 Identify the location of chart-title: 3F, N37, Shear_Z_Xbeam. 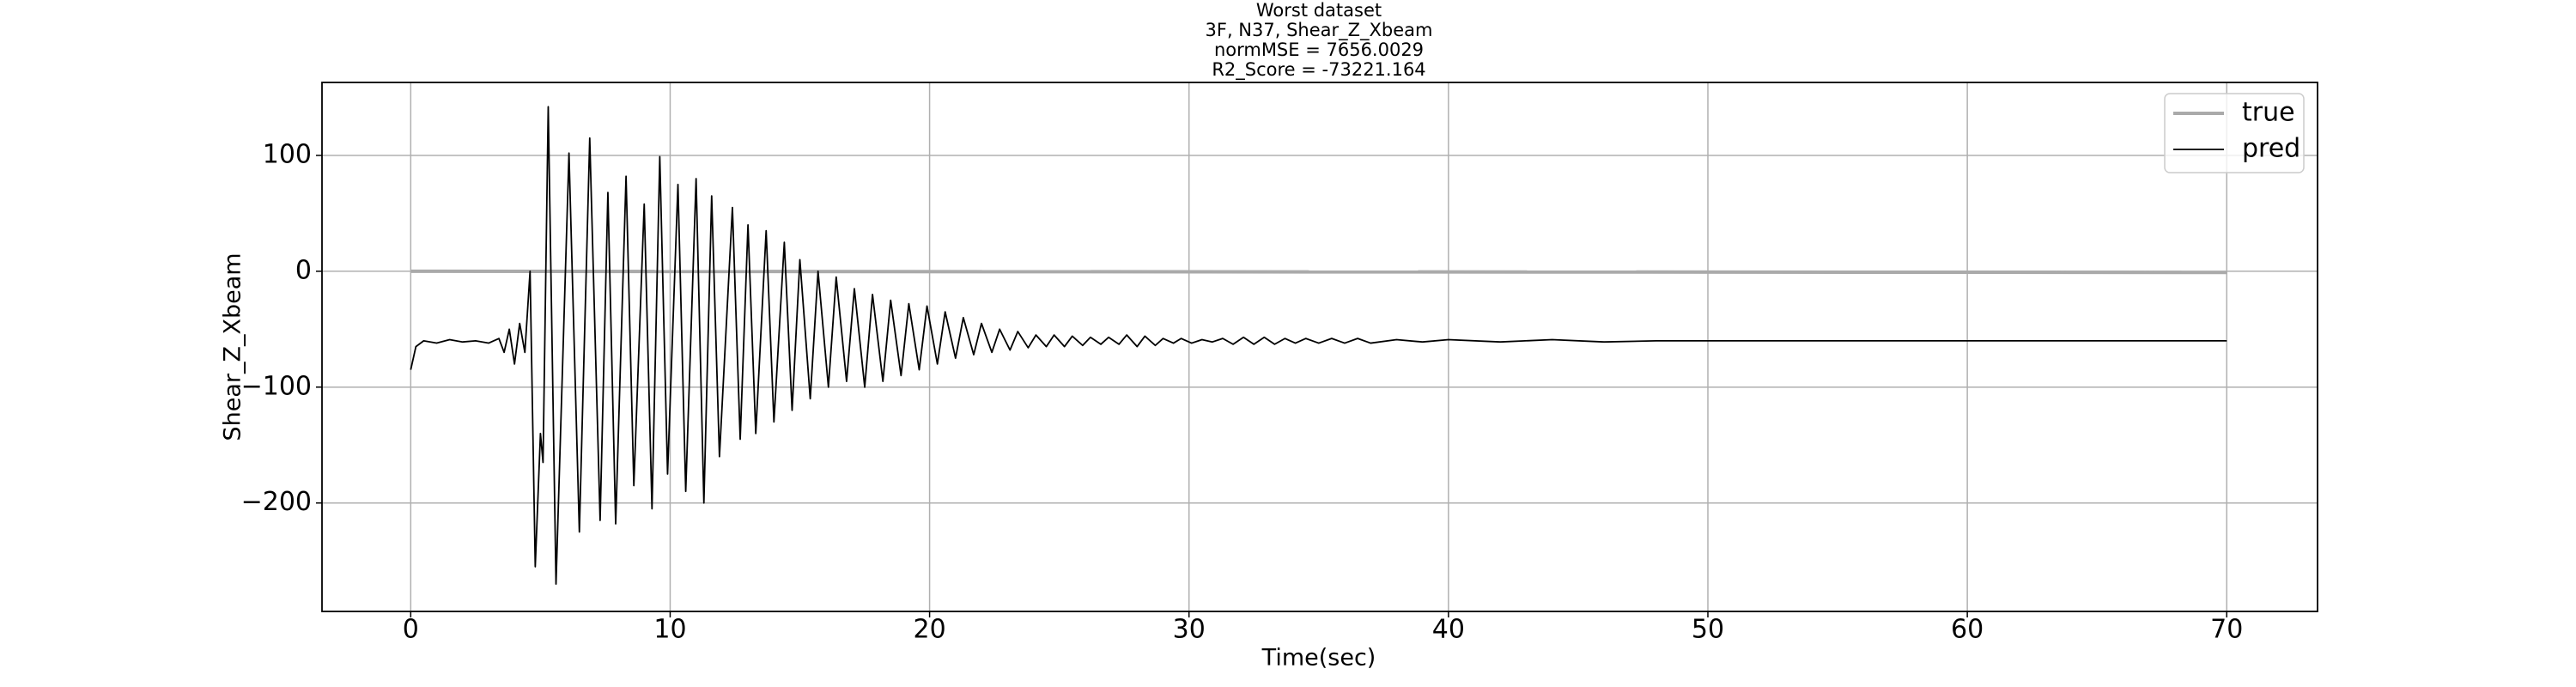
(1319, 30).